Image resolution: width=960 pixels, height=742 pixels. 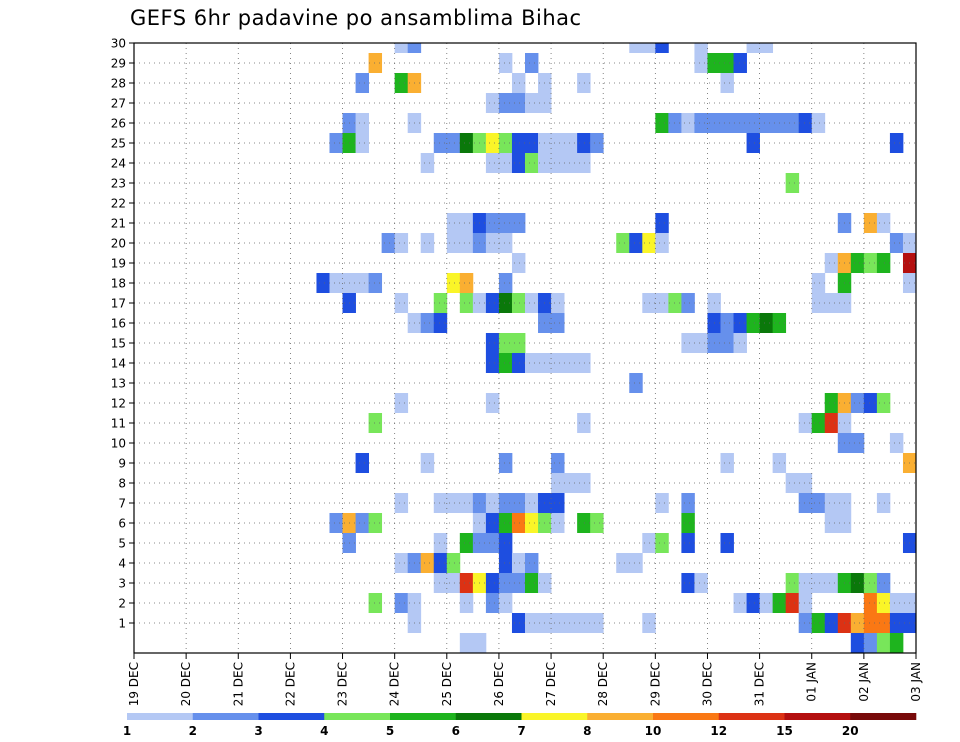 What do you see at coordinates (118, 124) in the screenshot?
I see `y-tick-label: 26` at bounding box center [118, 124].